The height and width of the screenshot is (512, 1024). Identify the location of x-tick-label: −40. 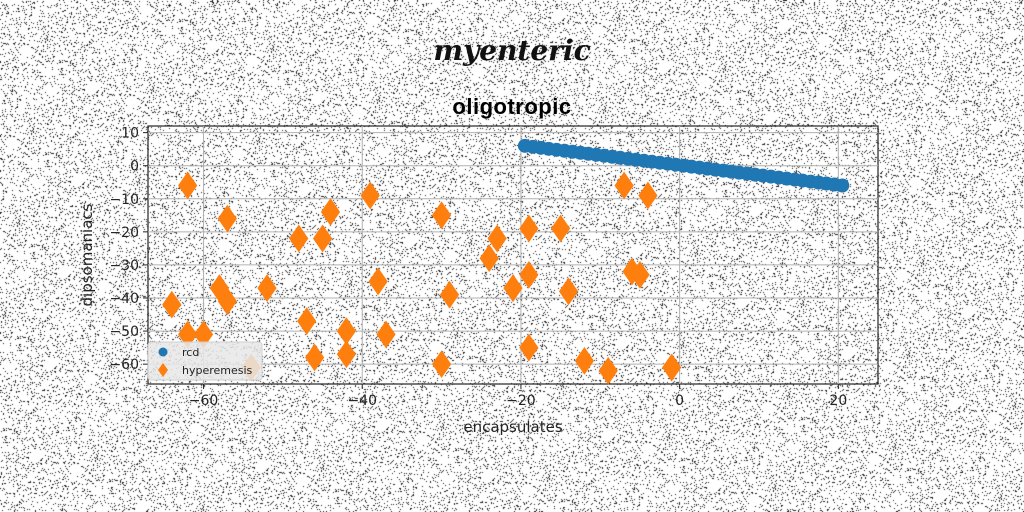
(362, 401).